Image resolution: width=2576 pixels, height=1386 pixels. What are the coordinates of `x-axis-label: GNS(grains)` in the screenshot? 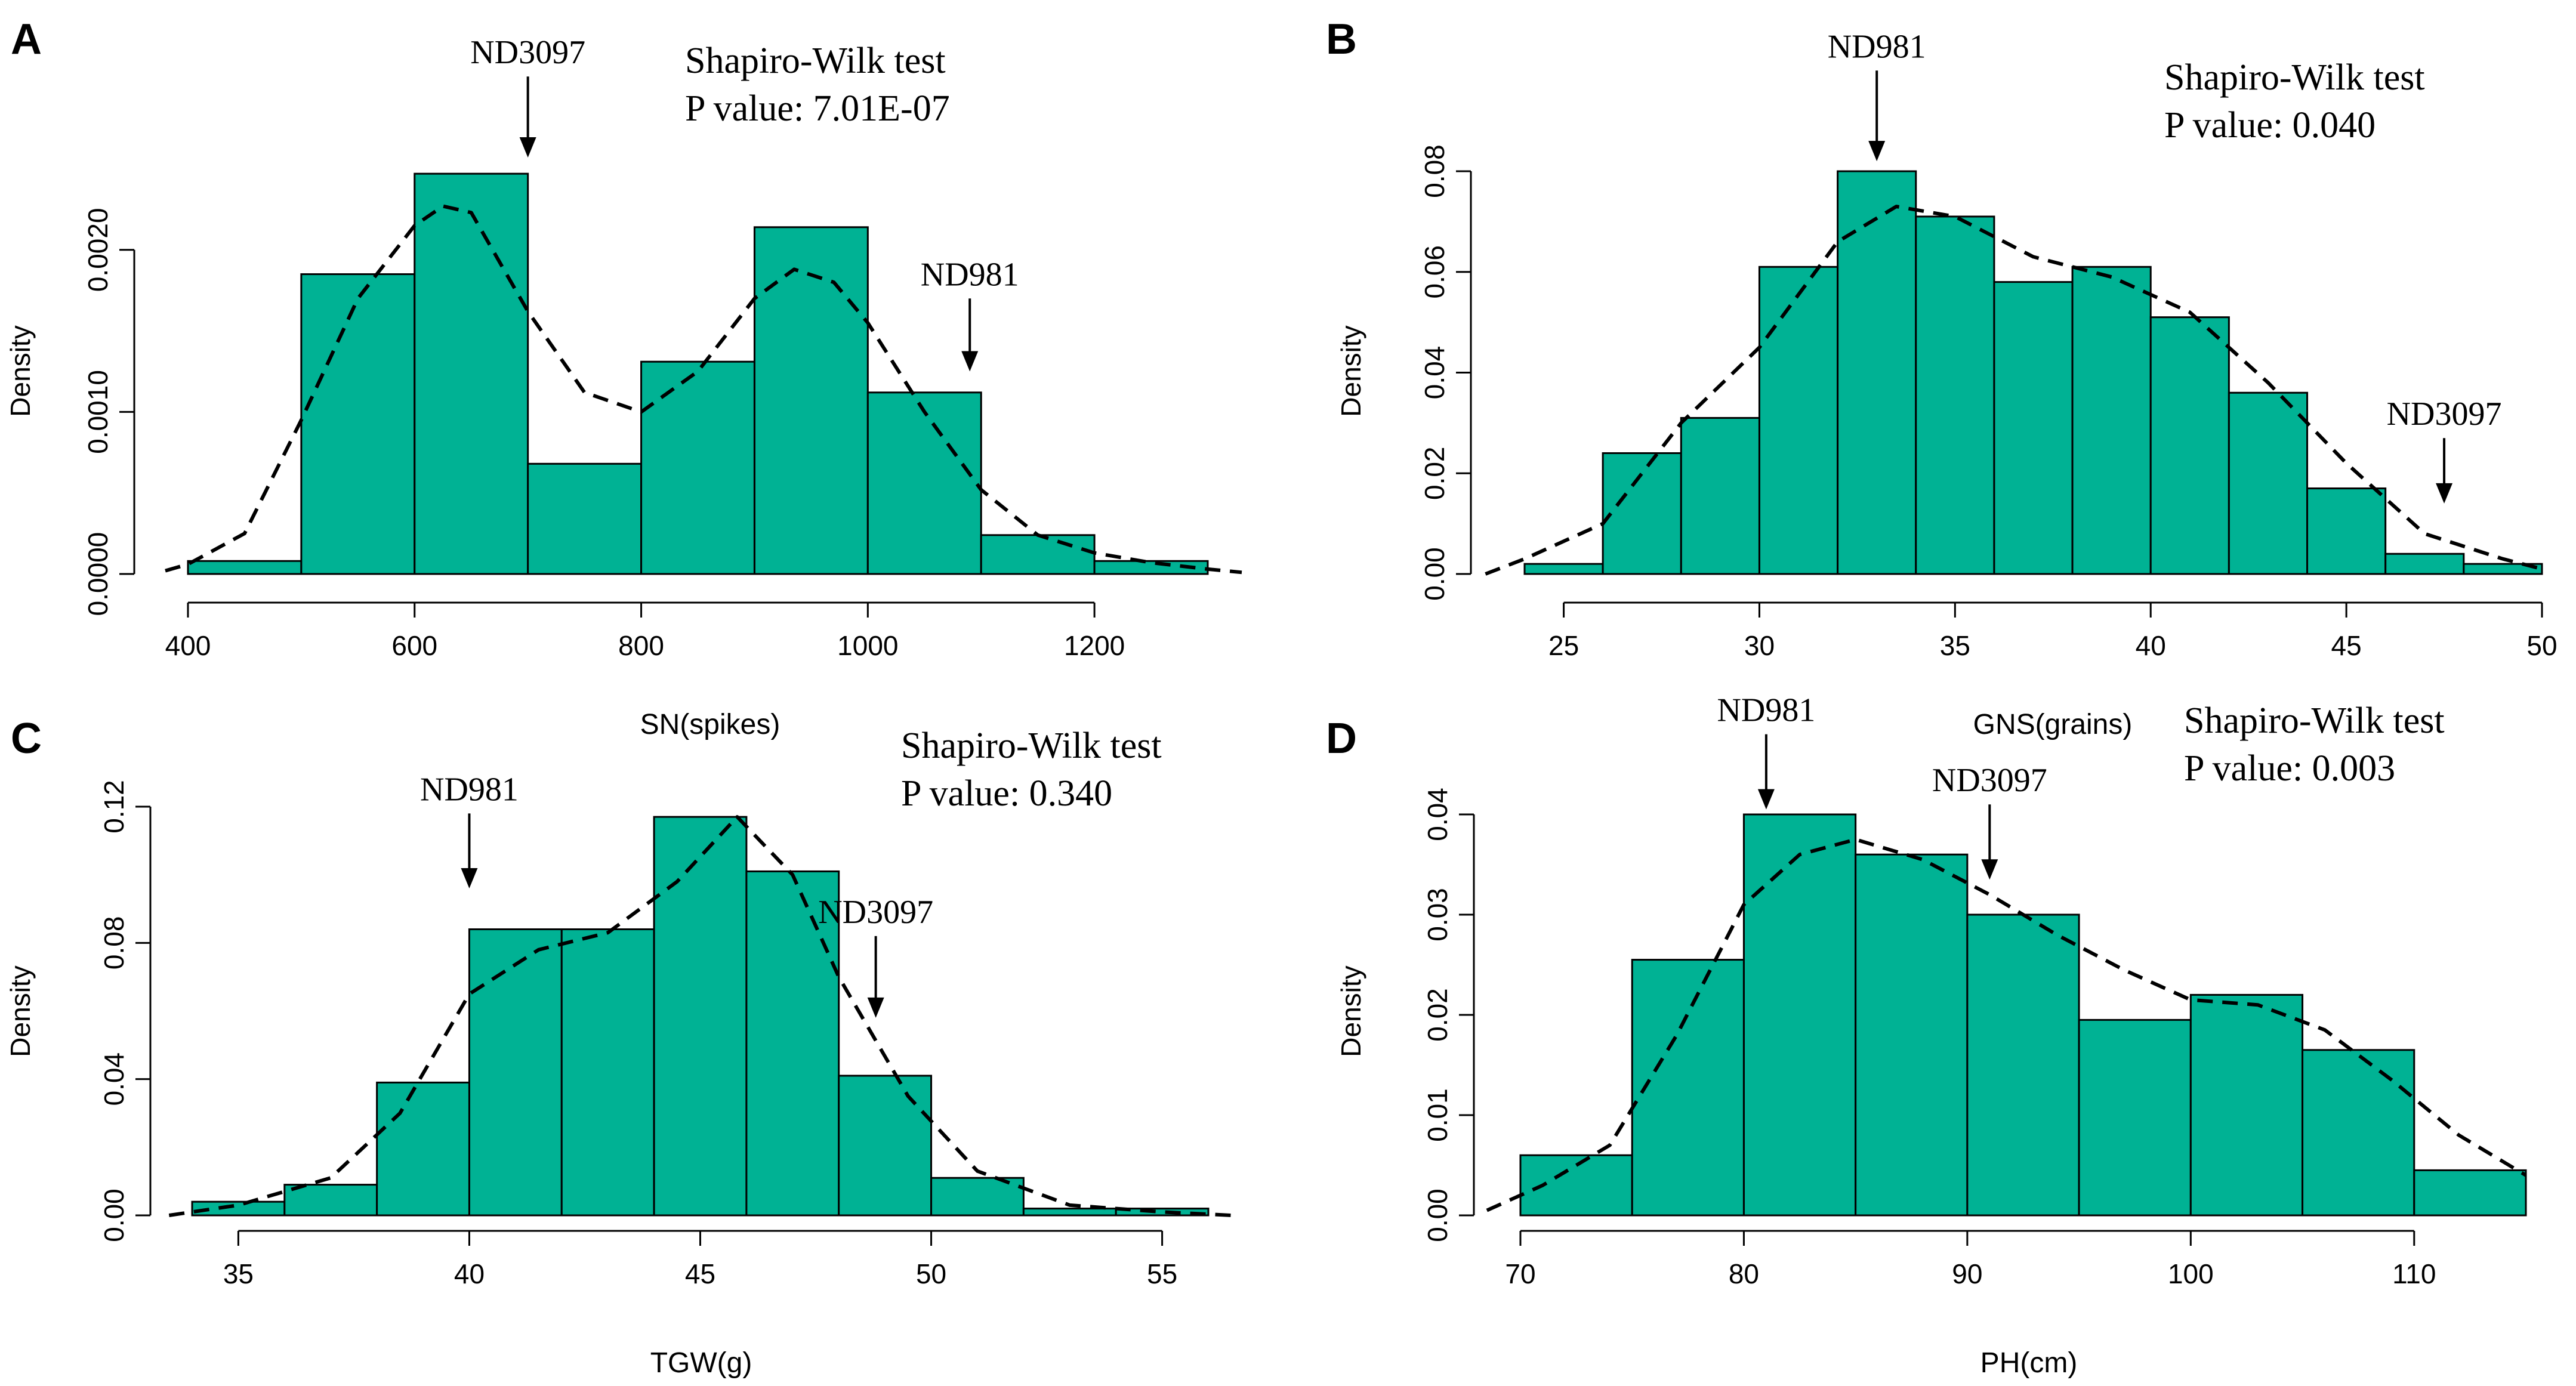 It's located at (2053, 724).